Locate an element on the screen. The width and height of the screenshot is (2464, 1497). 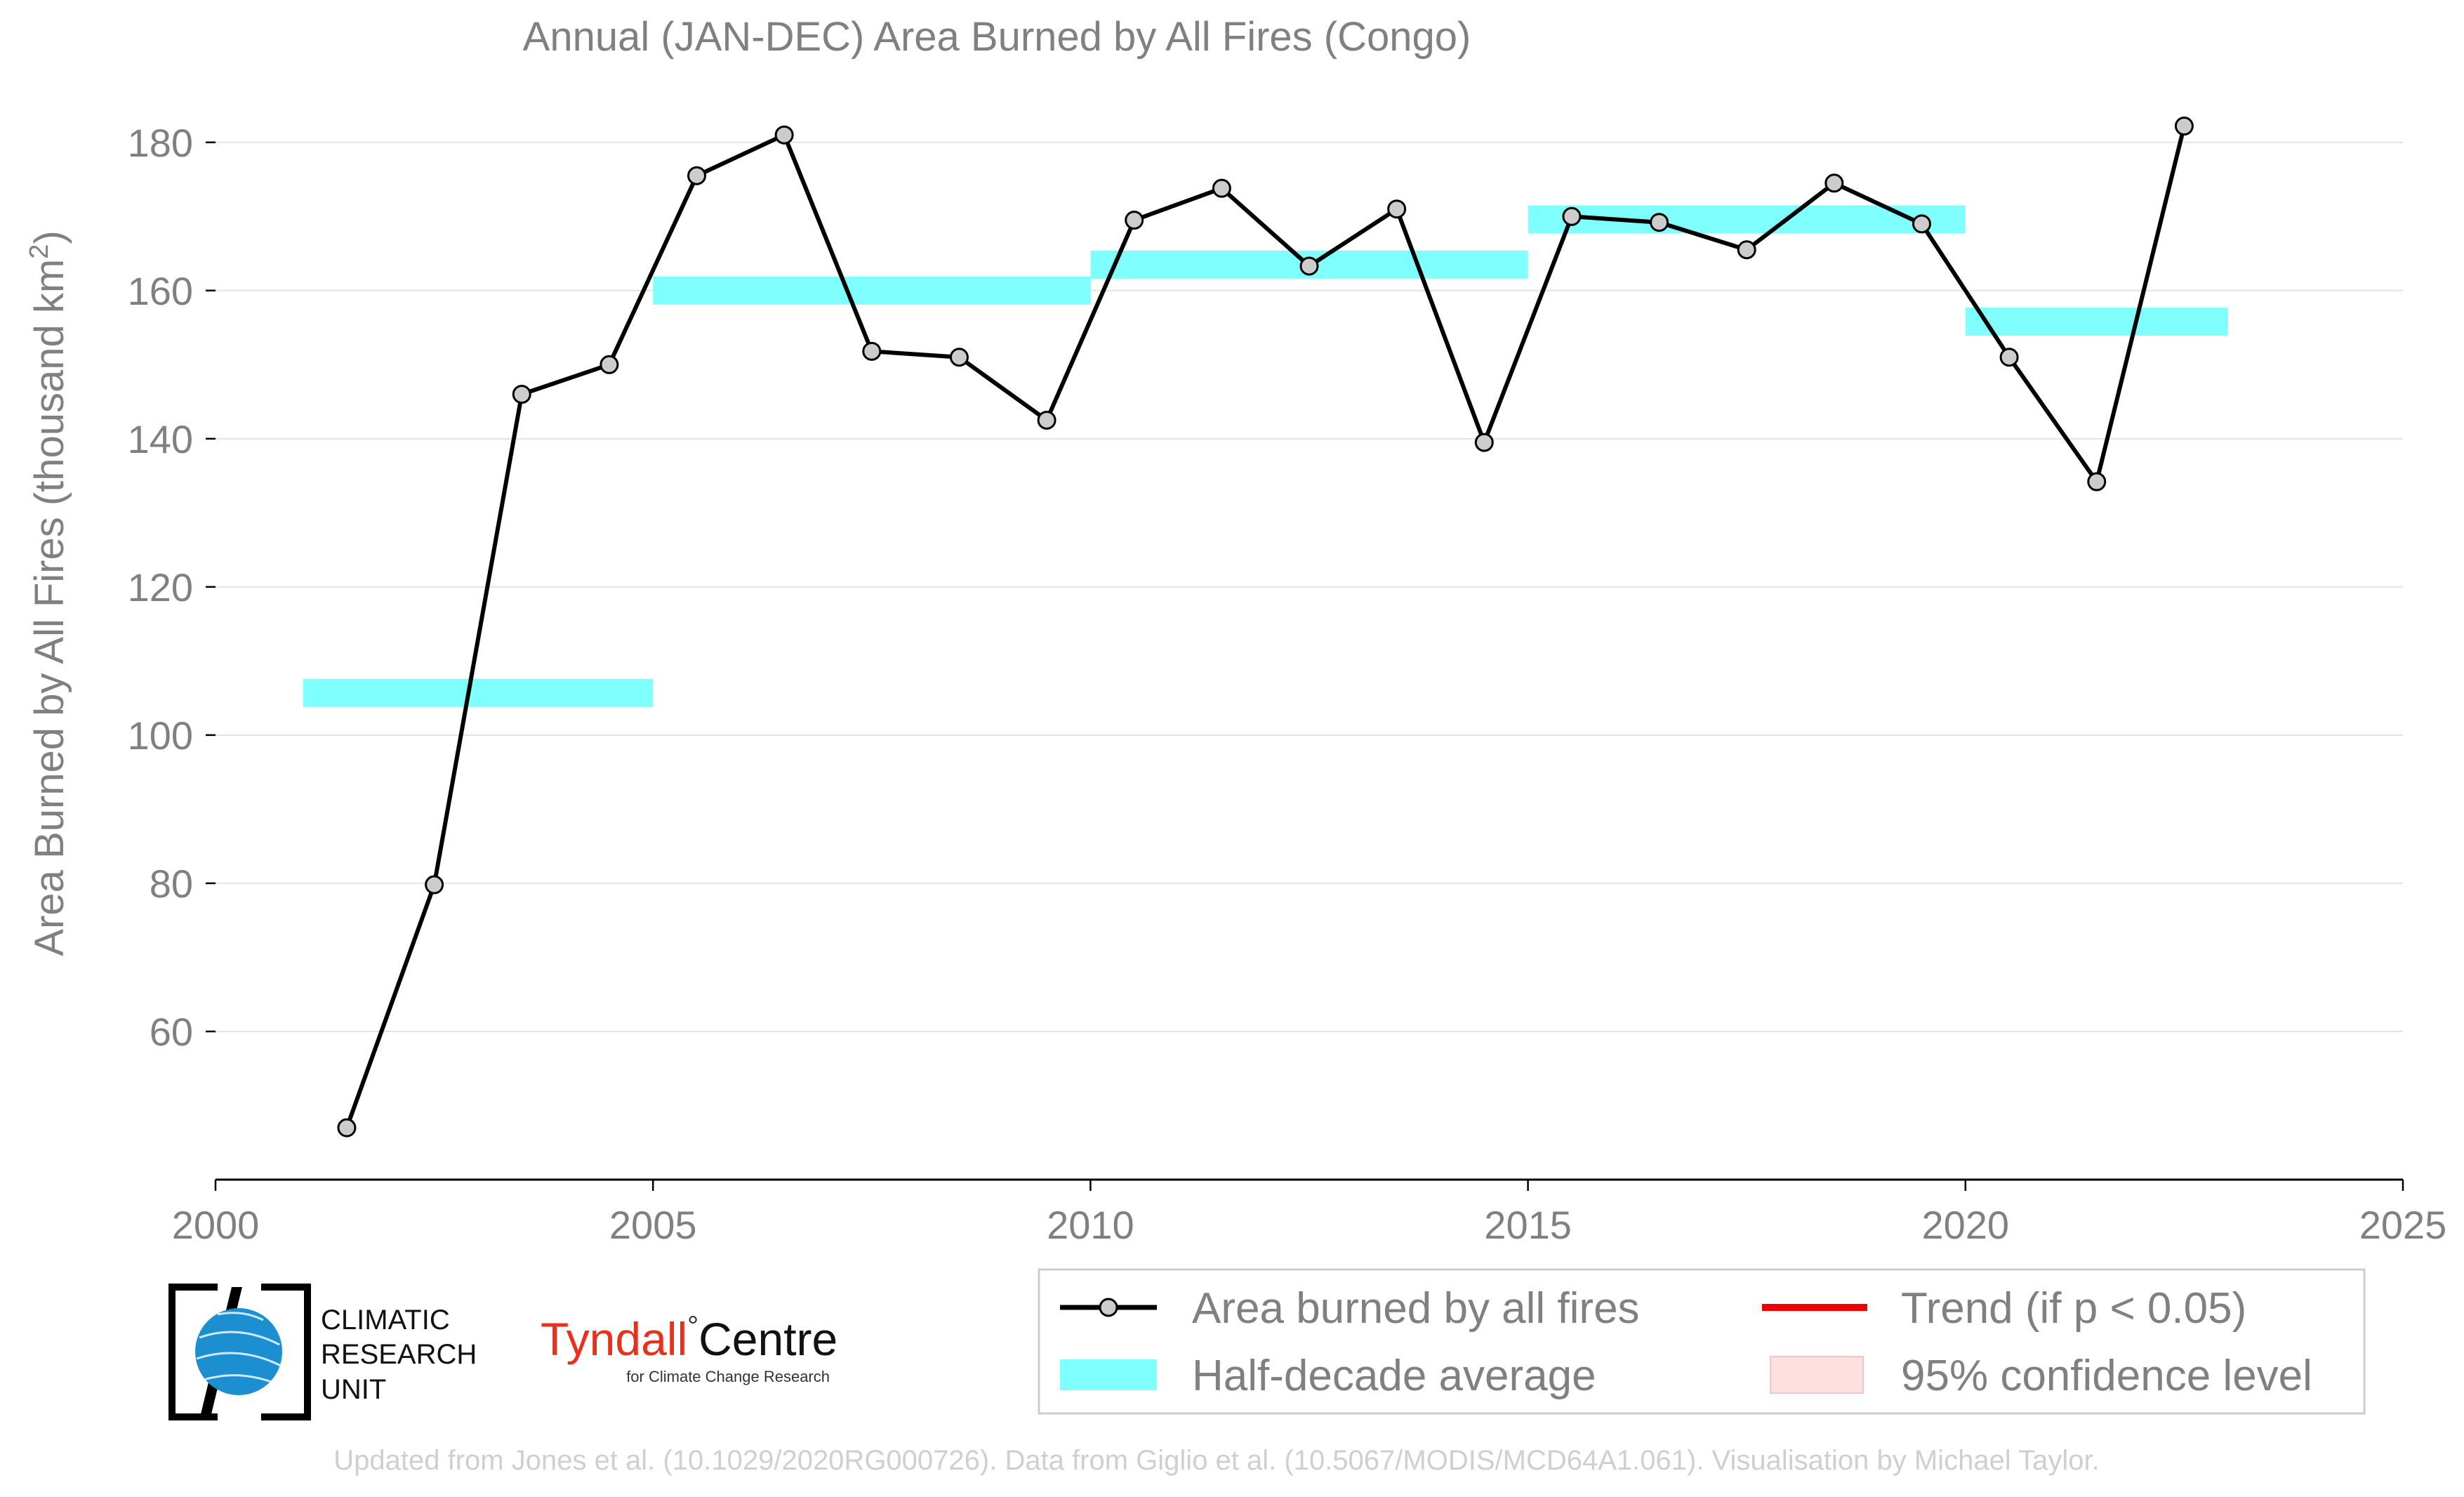
globe-icon is located at coordinates (239, 1351).